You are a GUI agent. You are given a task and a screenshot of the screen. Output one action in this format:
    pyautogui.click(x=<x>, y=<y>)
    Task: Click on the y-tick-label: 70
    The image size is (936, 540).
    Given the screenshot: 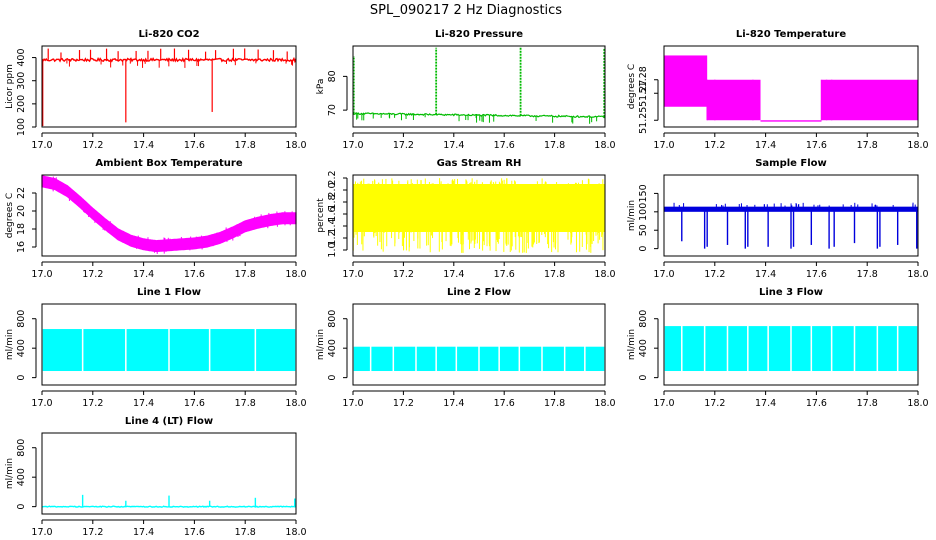 What is the action you would take?
    pyautogui.click(x=332, y=110)
    